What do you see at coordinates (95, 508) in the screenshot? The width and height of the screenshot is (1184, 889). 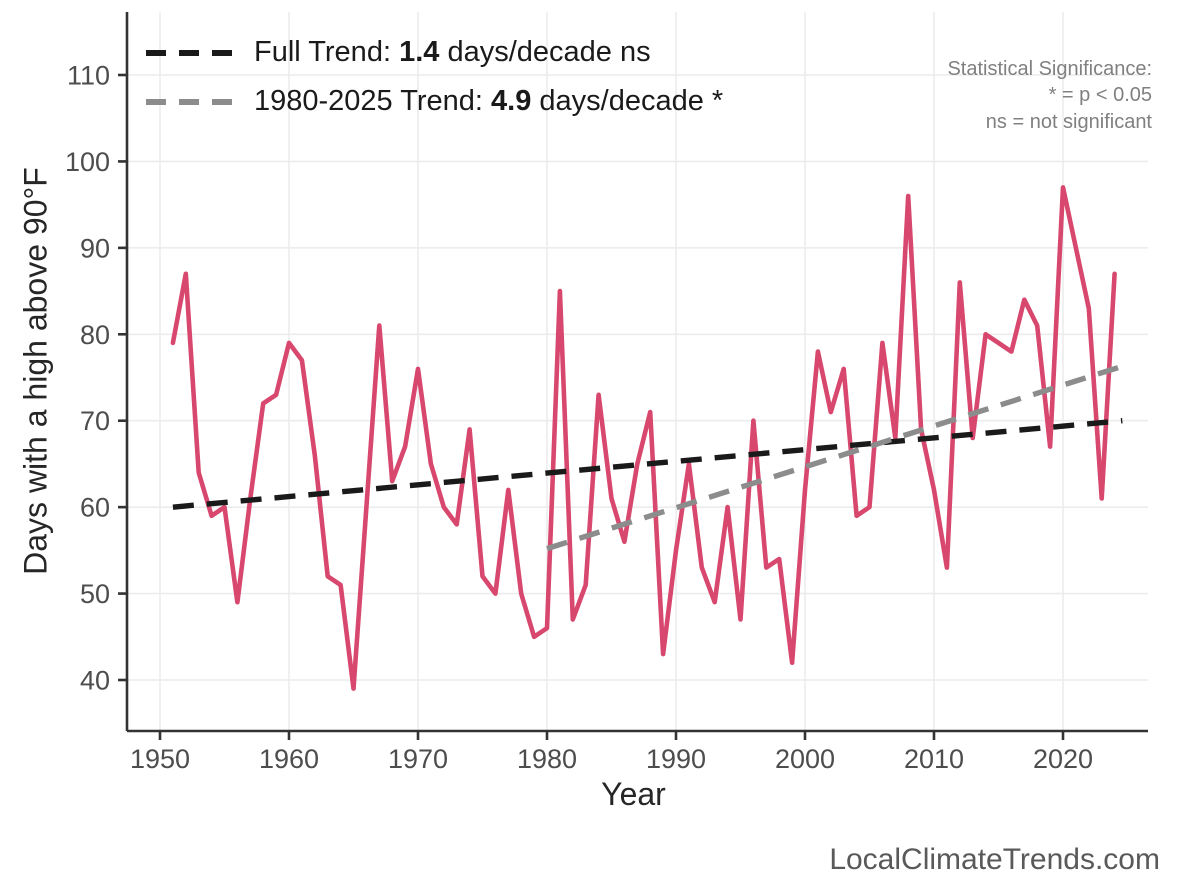 I see `y-tick-label: 60` at bounding box center [95, 508].